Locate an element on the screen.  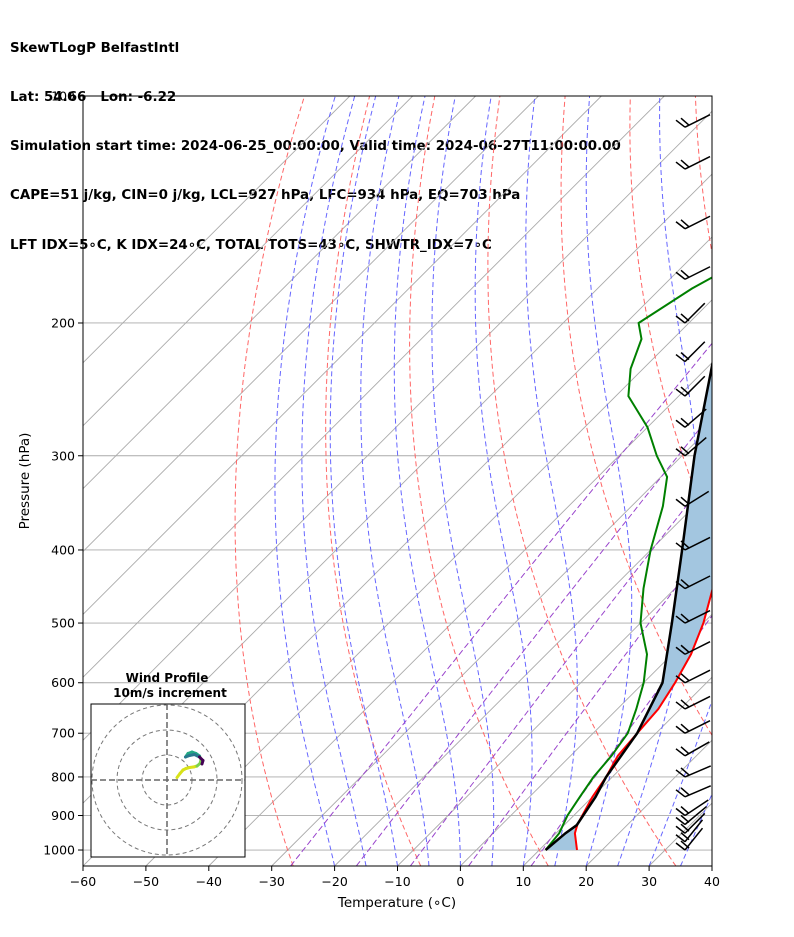
mixing-ratio-line is located at coordinates (621, 740).